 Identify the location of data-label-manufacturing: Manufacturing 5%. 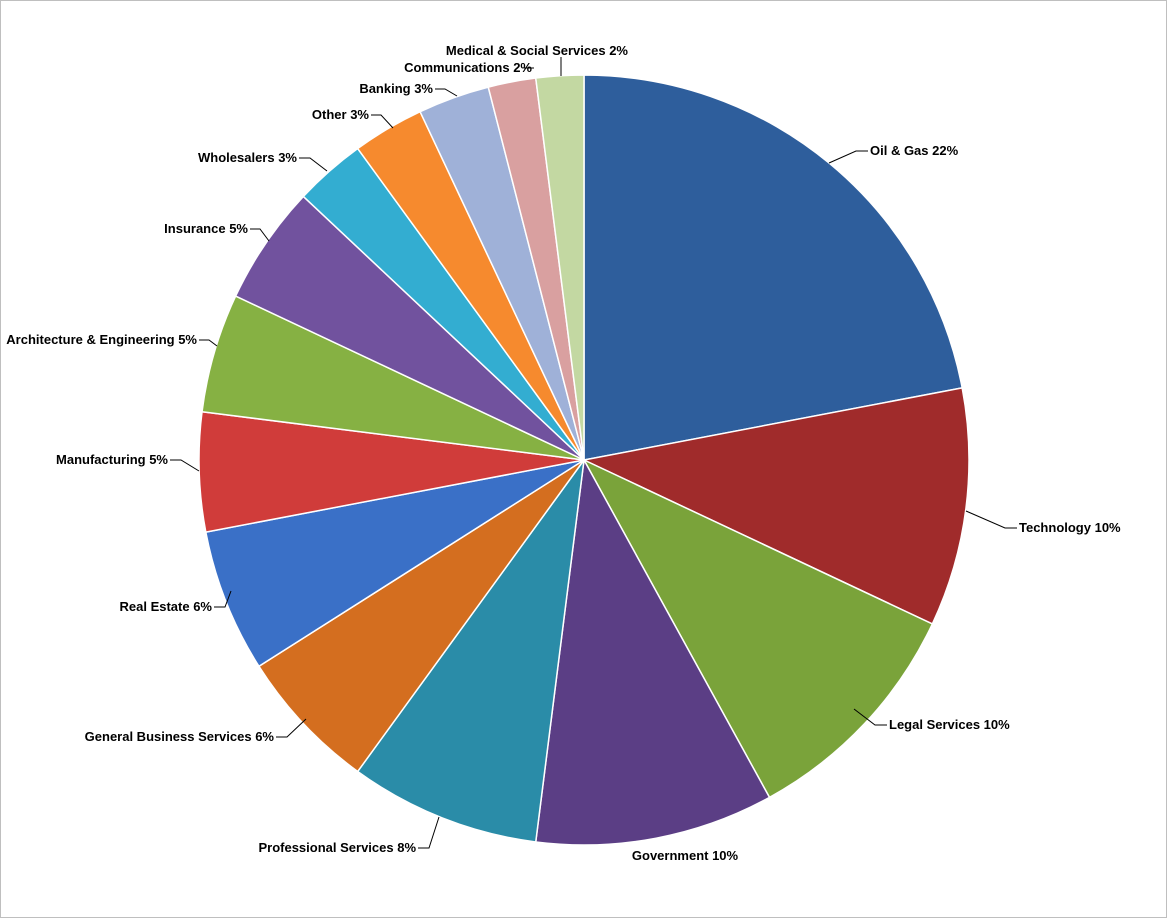
(112, 459).